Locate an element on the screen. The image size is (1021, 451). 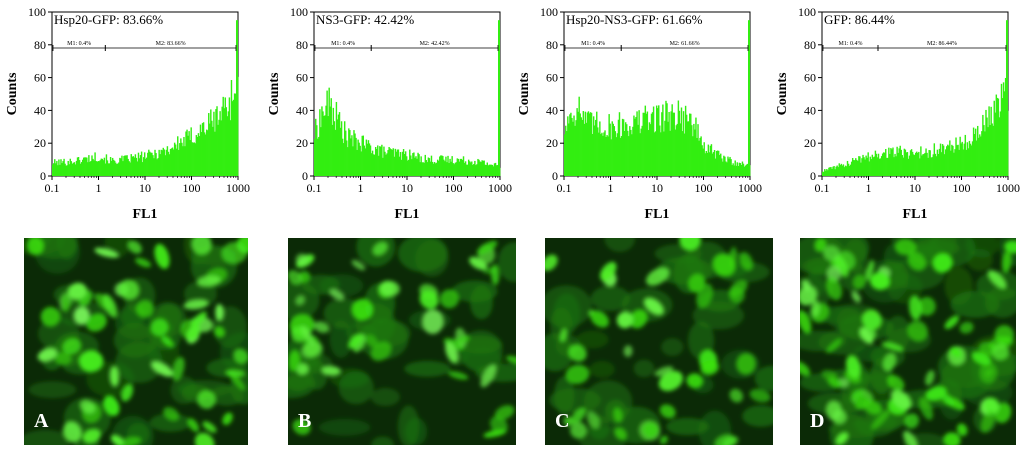
microscopy-image-a: A is located at coordinates (136, 341).